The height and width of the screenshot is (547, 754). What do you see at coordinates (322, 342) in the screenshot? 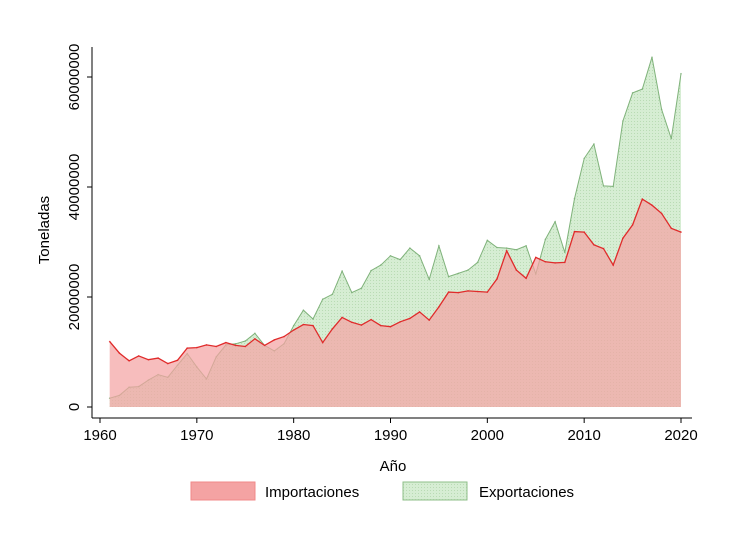
I see `point-importaciones-1983` at bounding box center [322, 342].